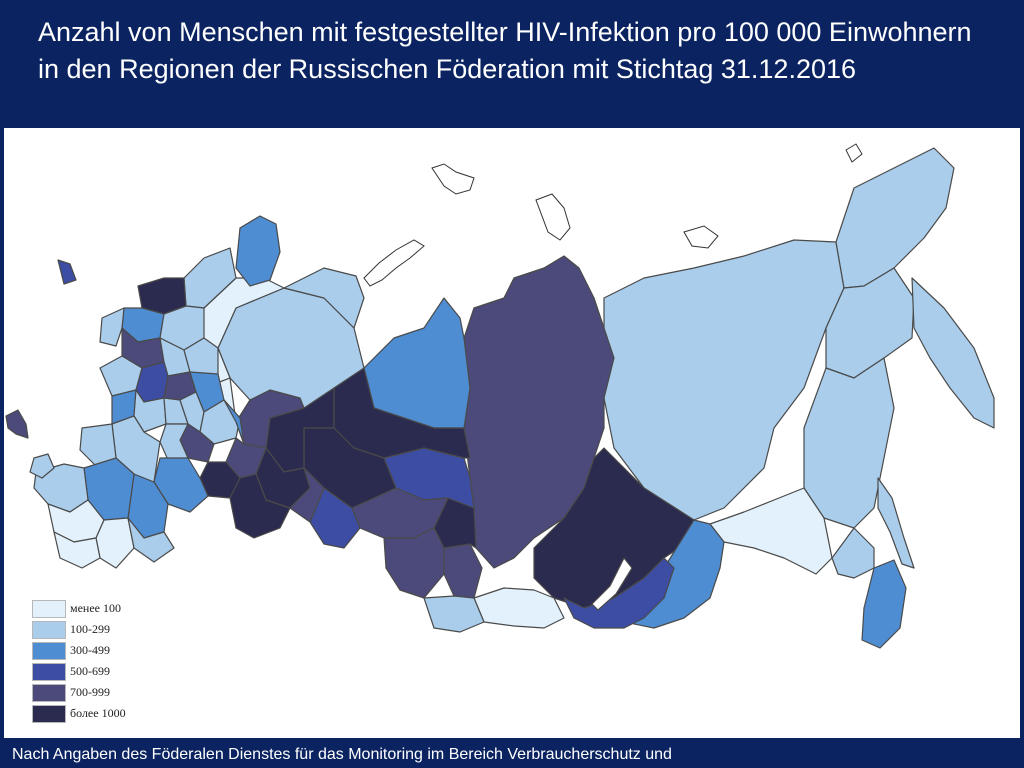 This screenshot has height=768, width=1024. I want to click on region-magadan, so click(870, 323).